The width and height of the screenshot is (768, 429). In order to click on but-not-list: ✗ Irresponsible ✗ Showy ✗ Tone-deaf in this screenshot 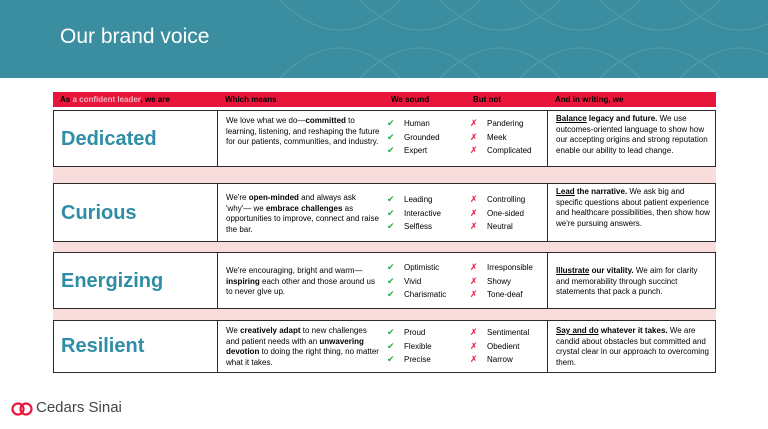, I will do `click(501, 281)`.